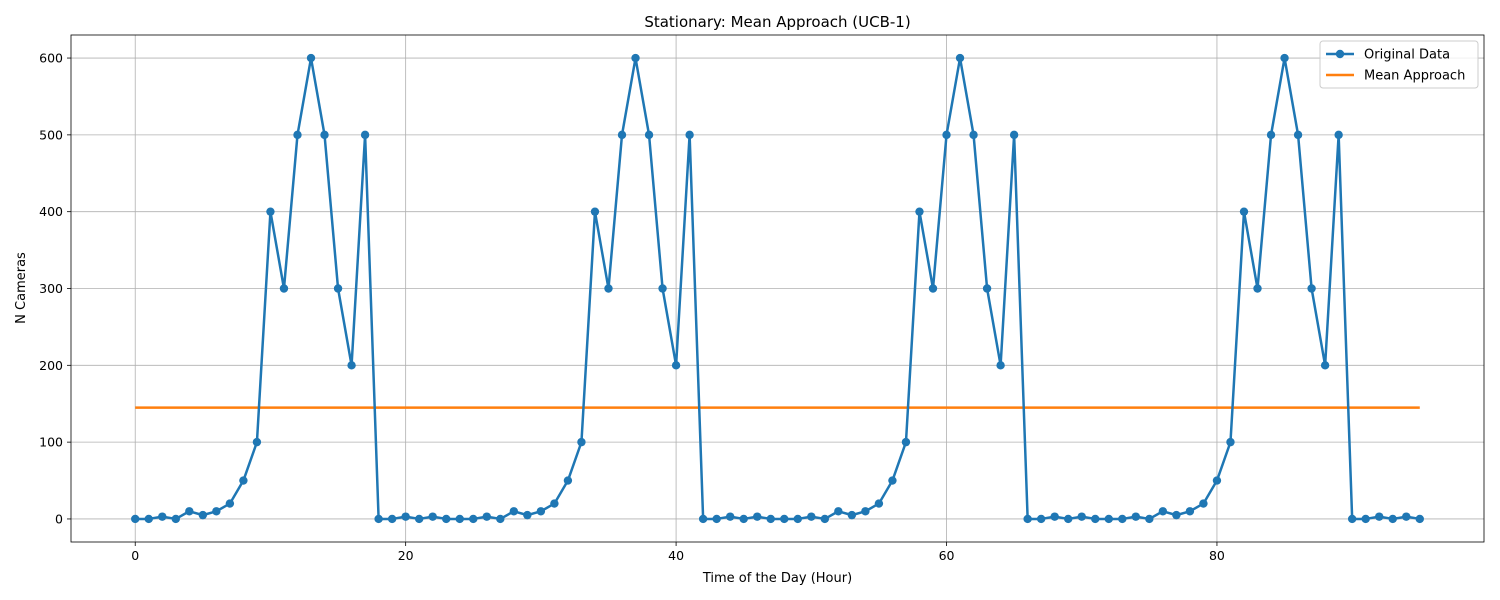  I want to click on legend: Original Data Mean Approach, so click(1399, 64).